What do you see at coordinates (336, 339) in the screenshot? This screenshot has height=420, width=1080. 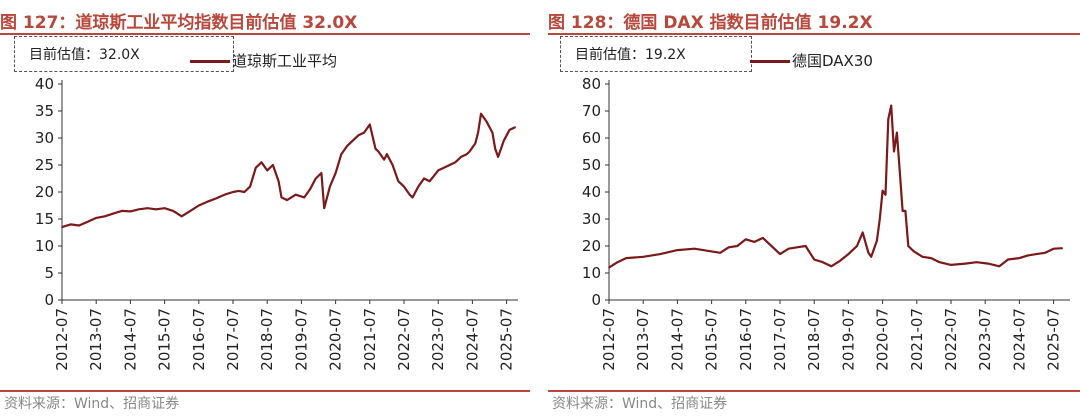 I see `x-tick-label: 2020-07` at bounding box center [336, 339].